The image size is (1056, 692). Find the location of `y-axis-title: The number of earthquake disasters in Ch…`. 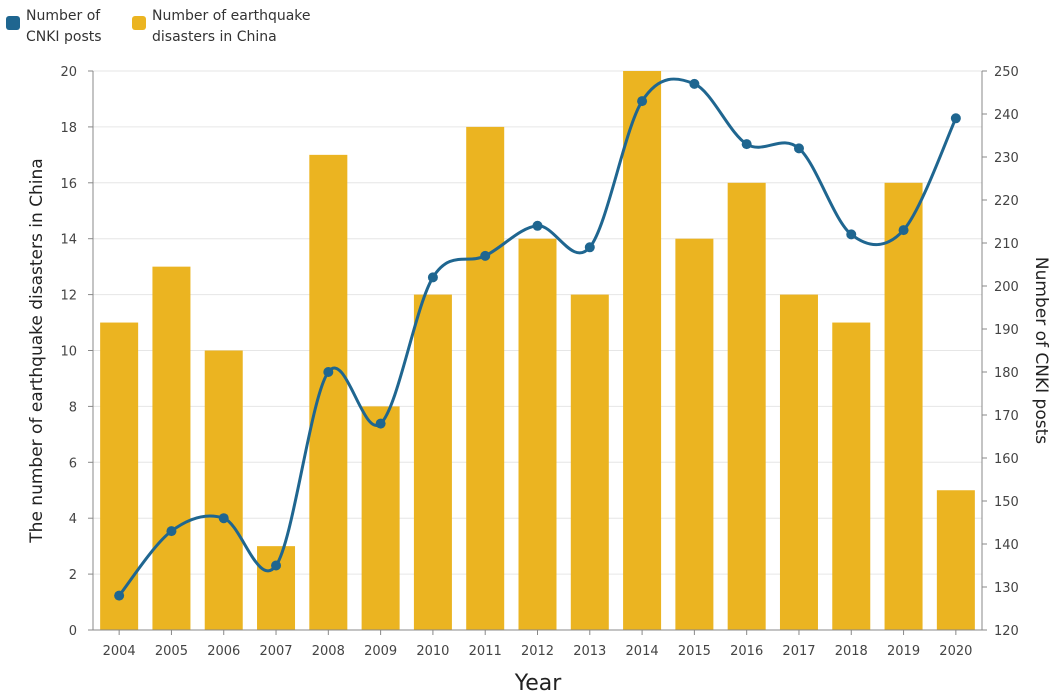

y-axis-title: The number of earthquake disasters in Ch… is located at coordinates (37, 350).